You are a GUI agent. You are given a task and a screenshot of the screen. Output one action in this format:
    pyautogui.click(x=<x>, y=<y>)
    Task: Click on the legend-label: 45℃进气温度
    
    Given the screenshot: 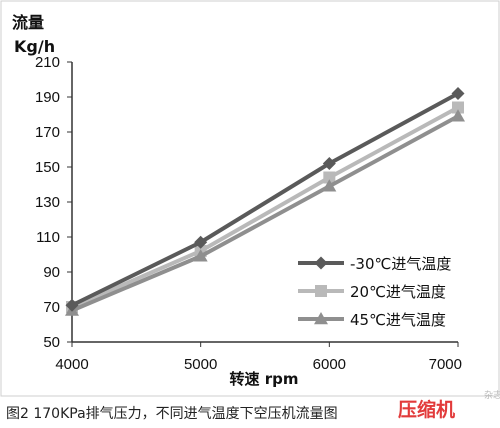 What is the action you would take?
    pyautogui.click(x=398, y=320)
    